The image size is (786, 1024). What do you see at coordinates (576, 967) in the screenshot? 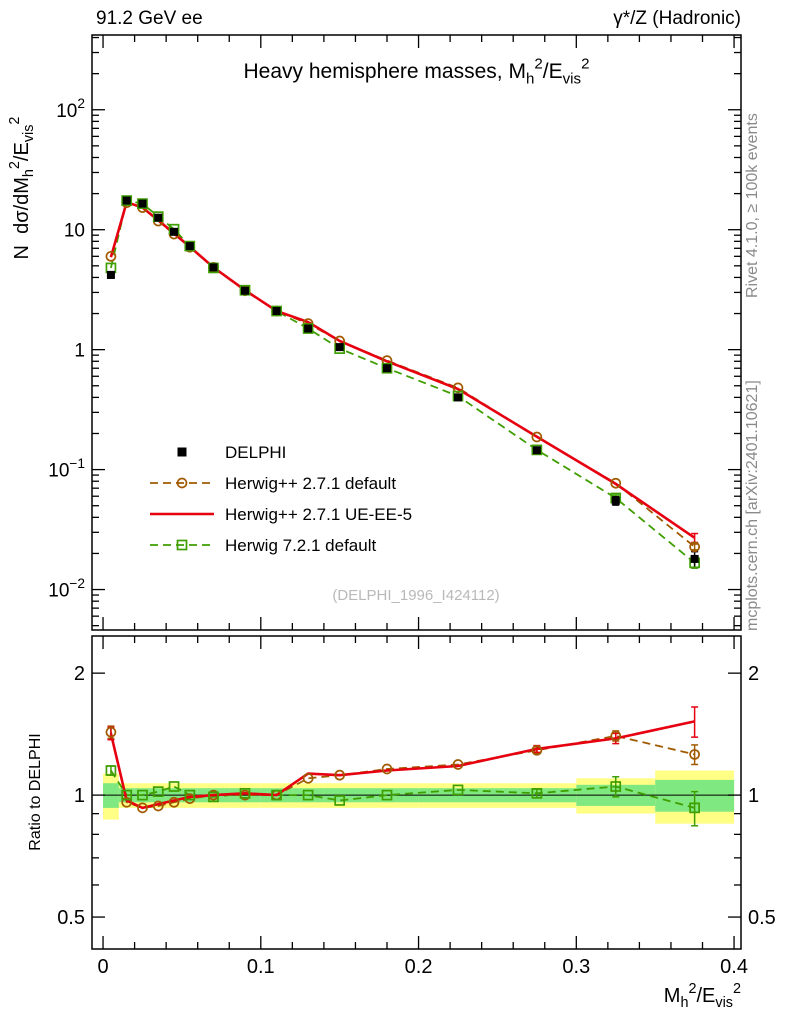
I see `x-tick-label: 0.3` at bounding box center [576, 967].